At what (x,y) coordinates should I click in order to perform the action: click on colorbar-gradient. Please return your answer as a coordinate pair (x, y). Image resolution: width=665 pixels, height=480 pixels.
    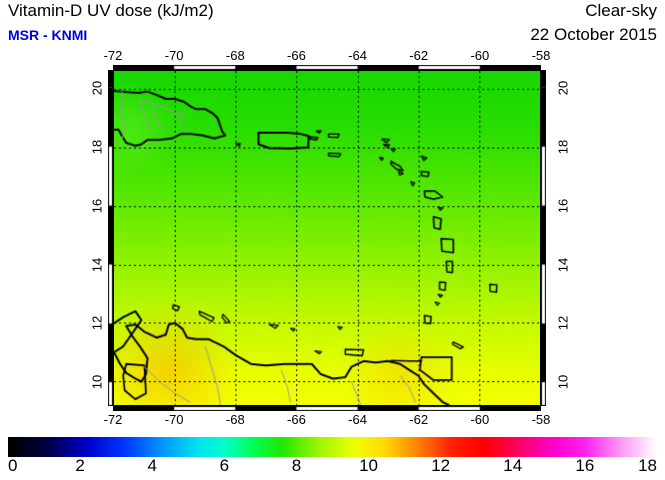
    Looking at the image, I should click on (332, 447).